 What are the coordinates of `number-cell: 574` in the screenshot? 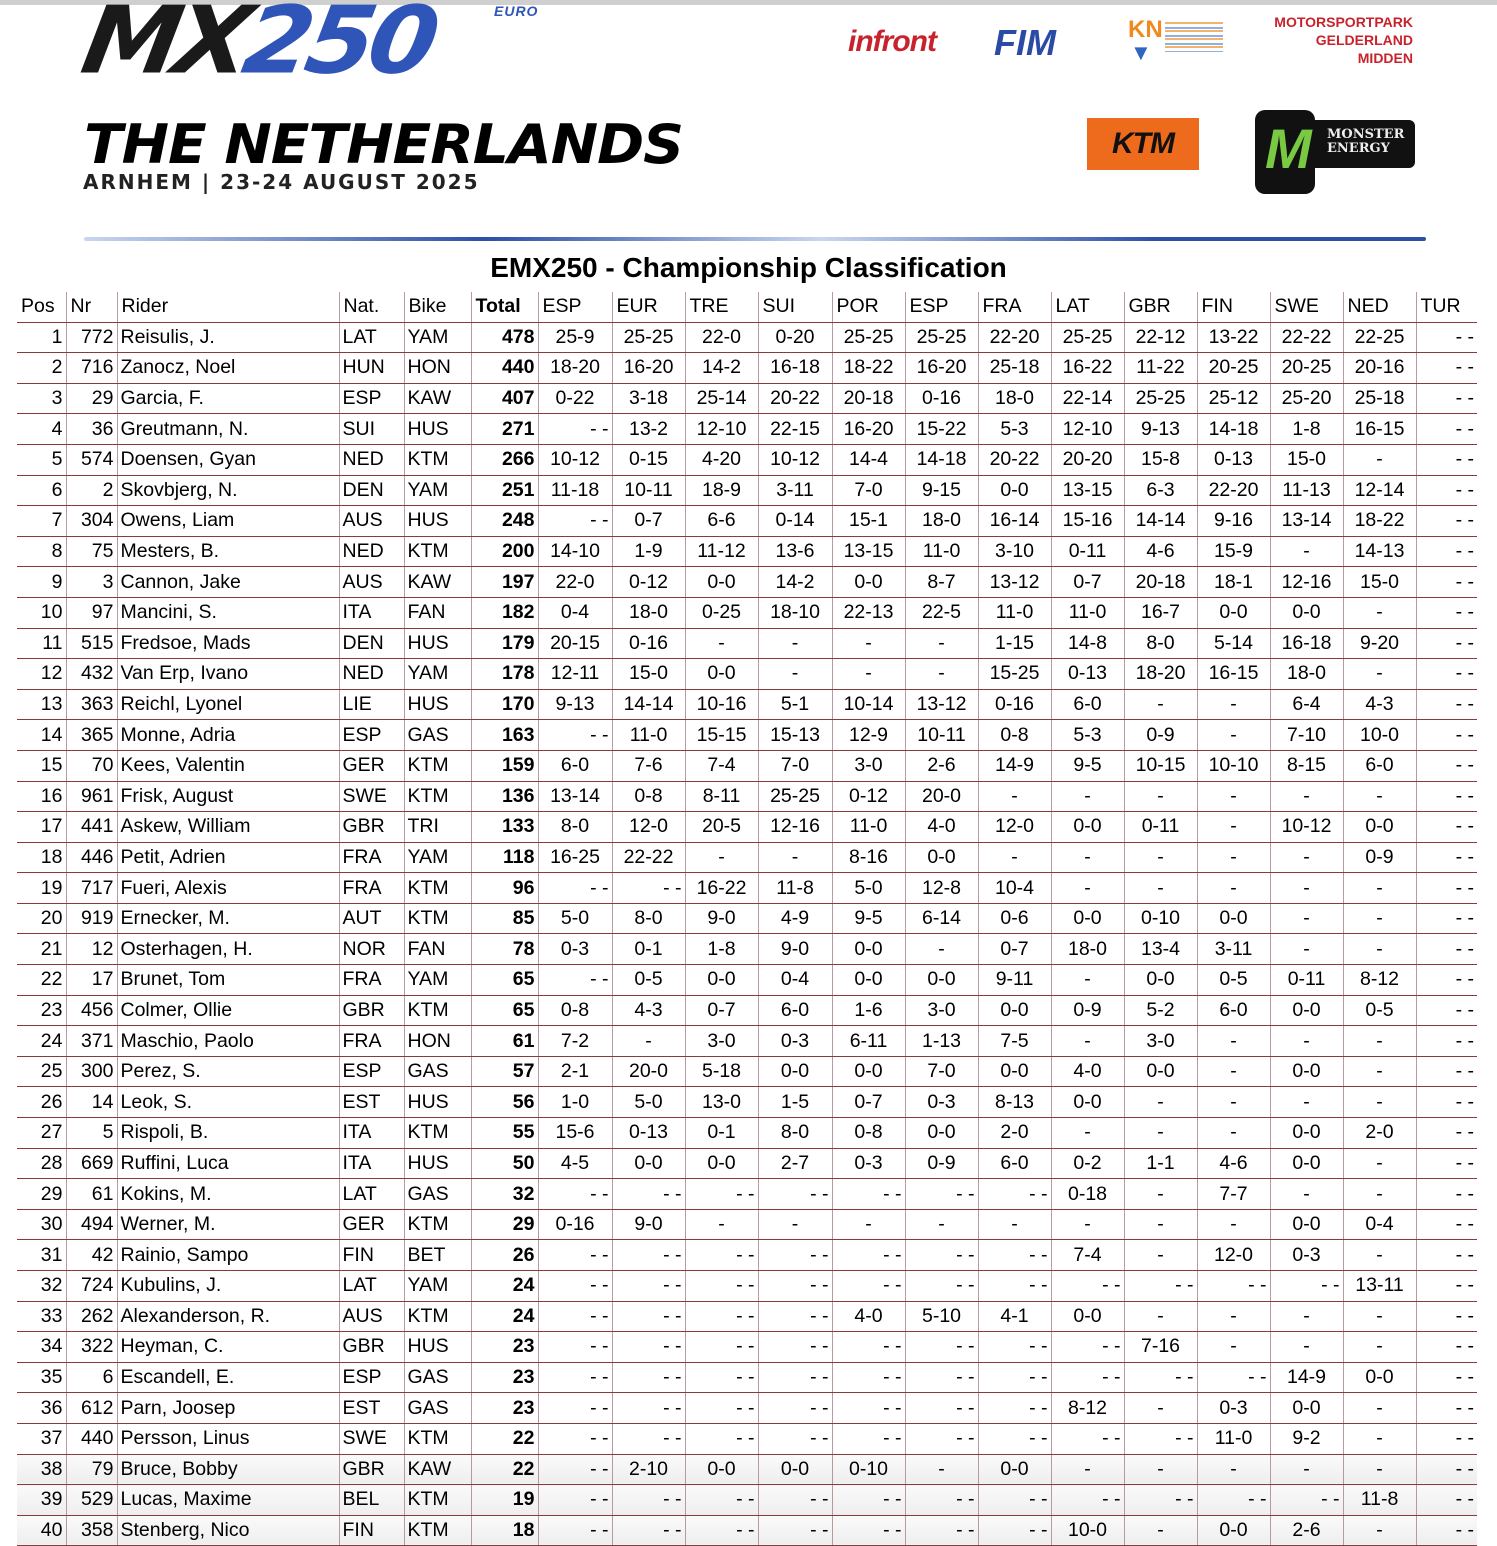 It's located at (91, 460).